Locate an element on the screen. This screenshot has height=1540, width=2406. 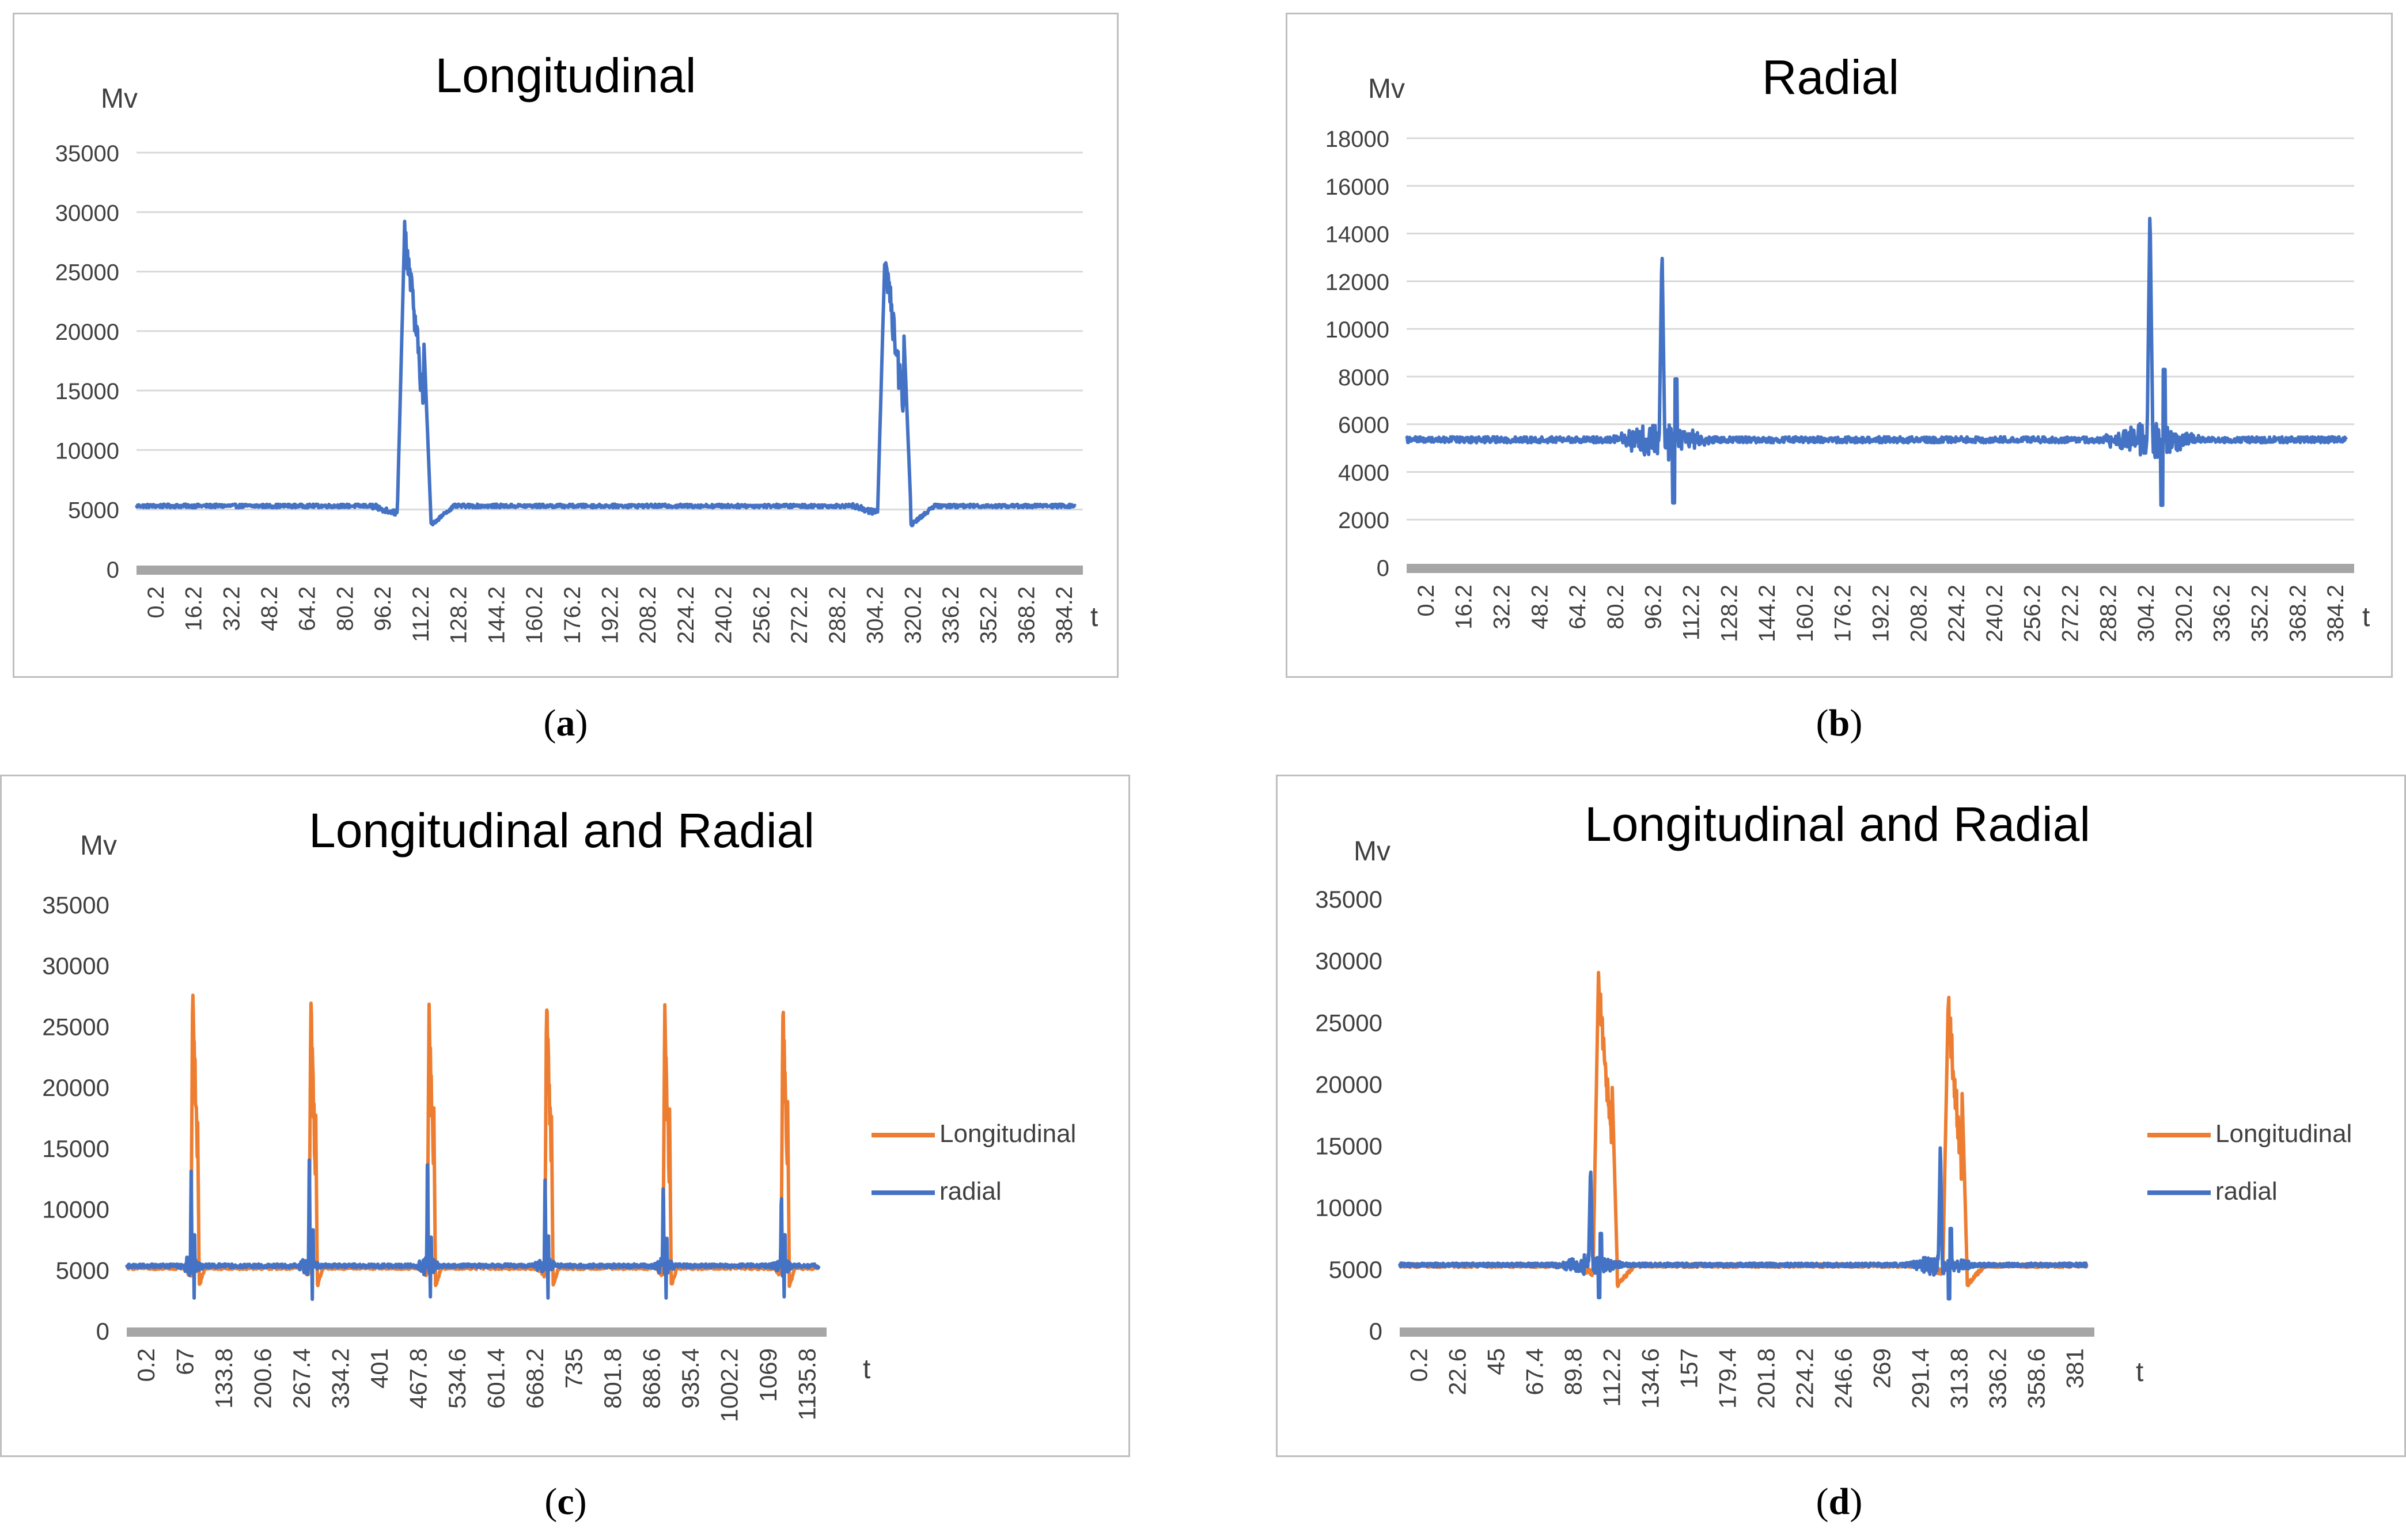
x-tick-label: 192.2 is located at coordinates (1882, 613).